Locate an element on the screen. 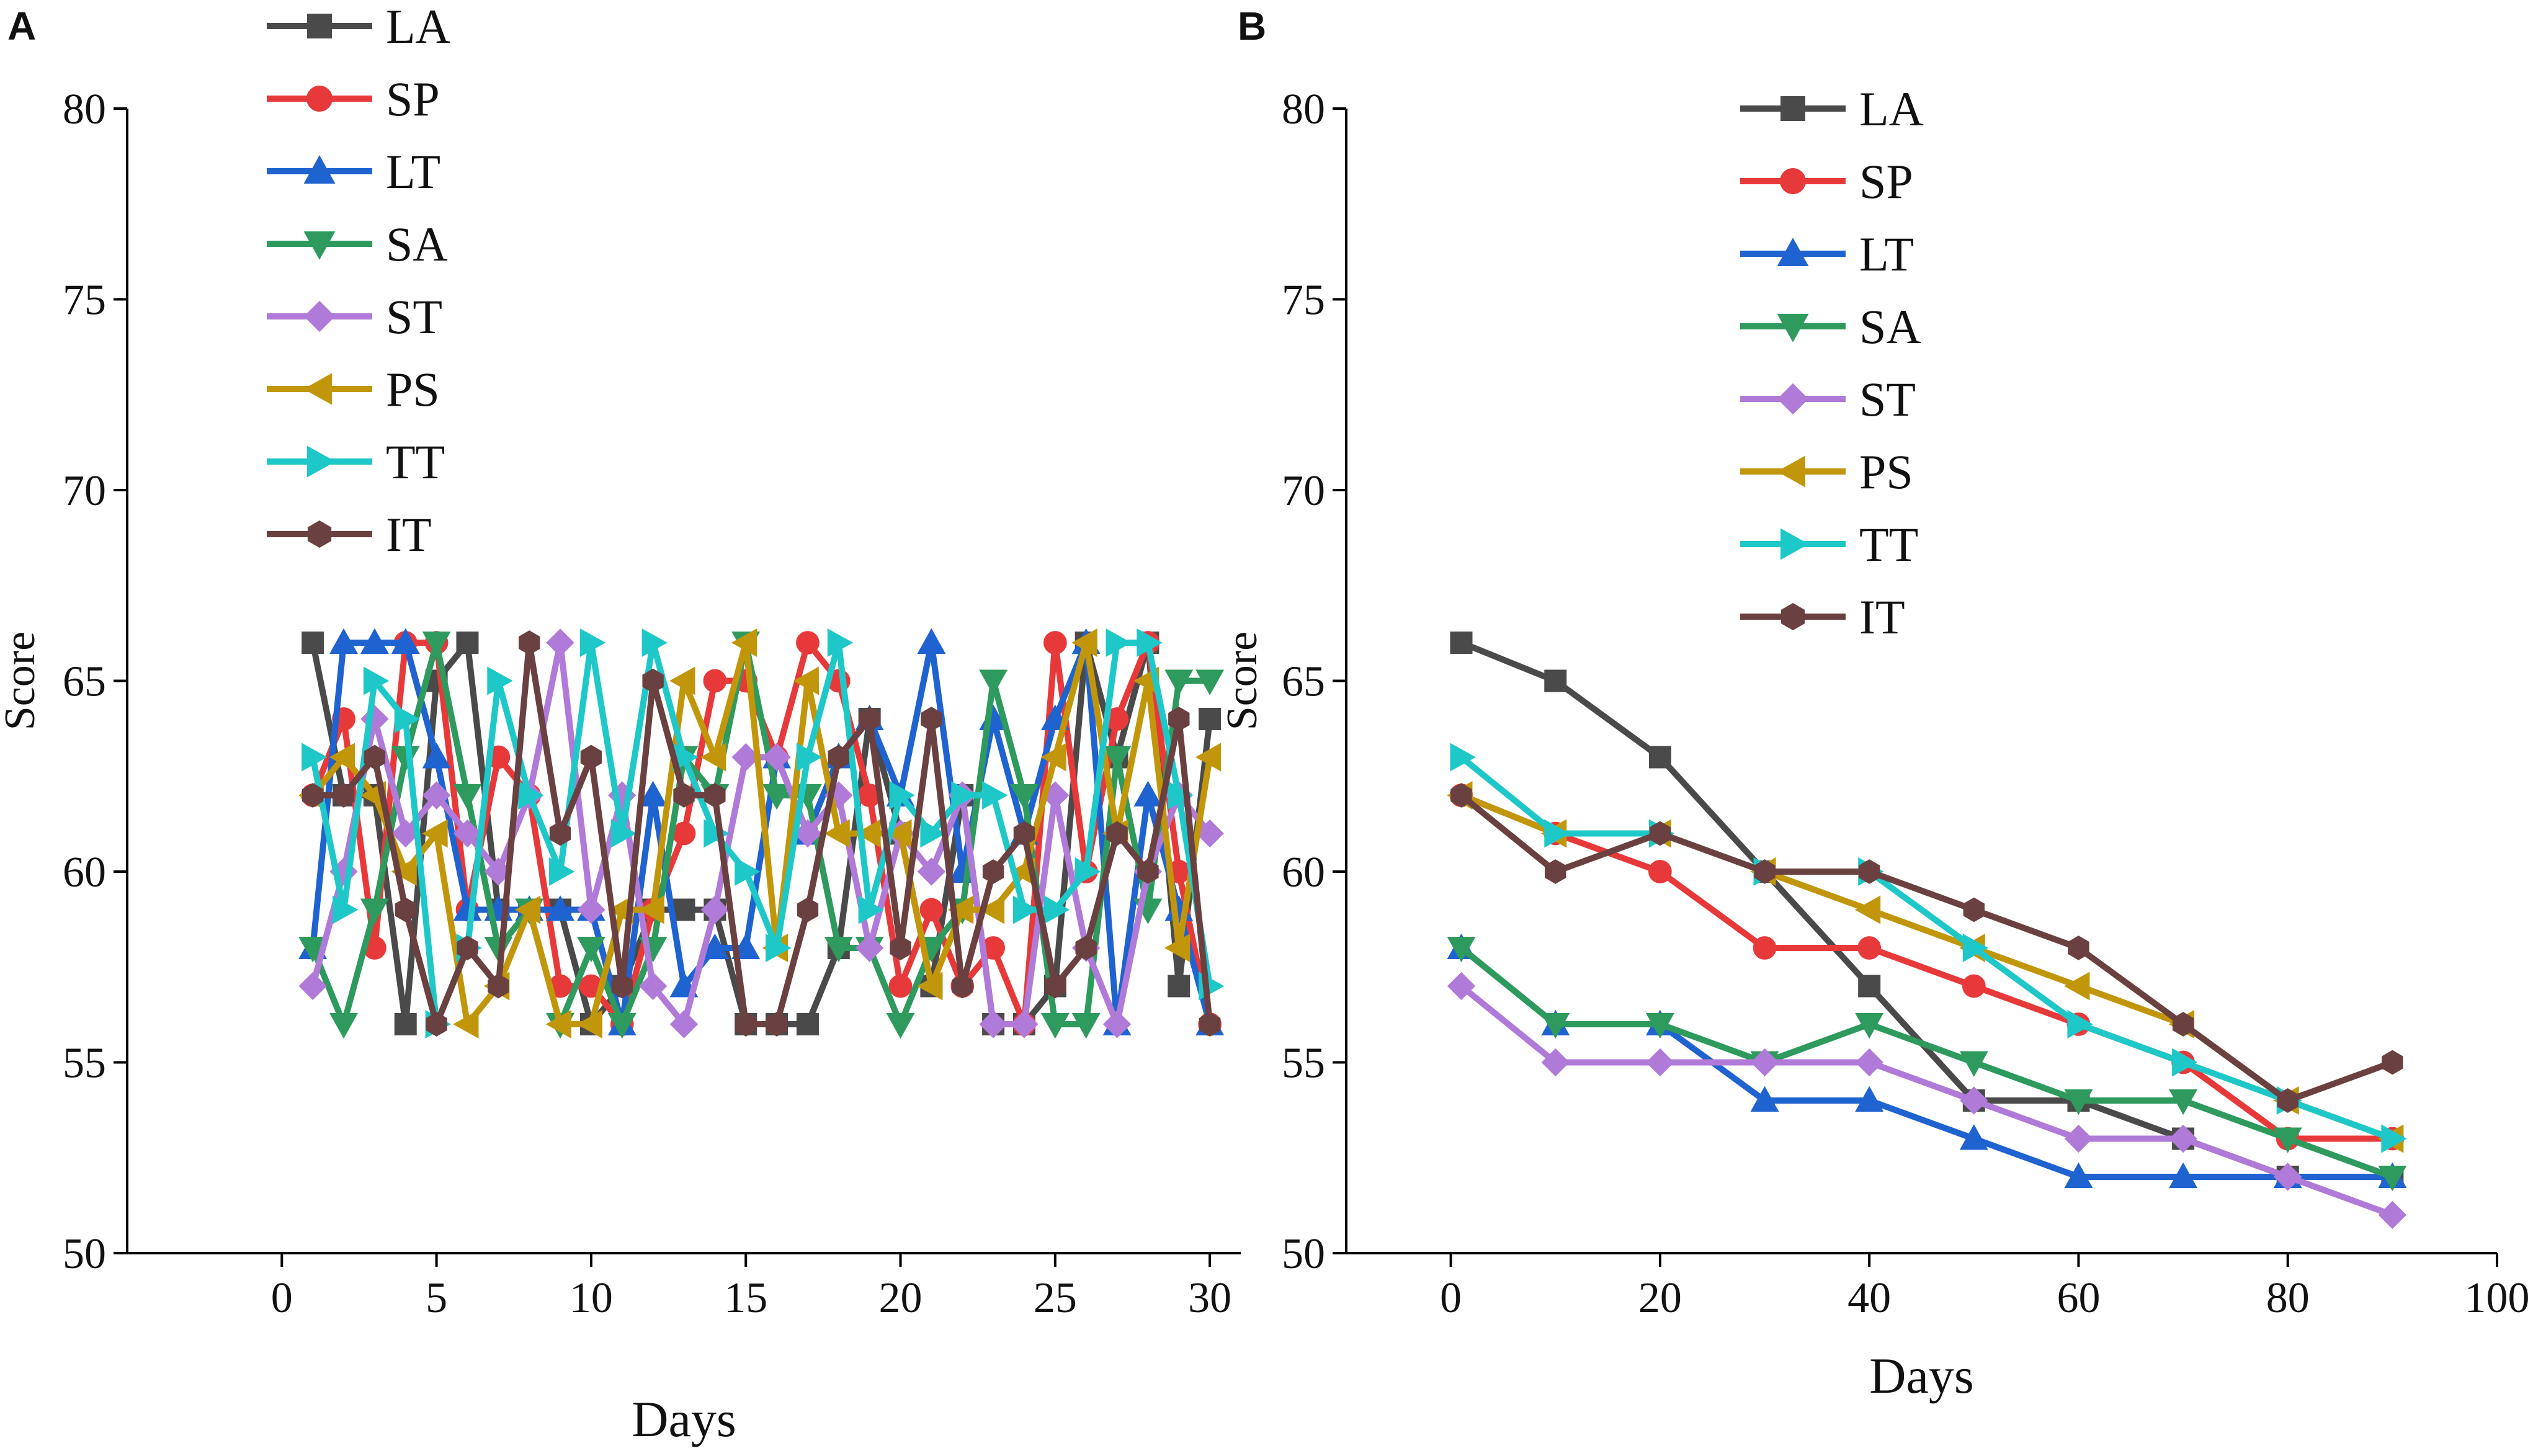 Image resolution: width=2533 pixels, height=1456 pixels. chart-b-y-tick-label: 65 is located at coordinates (1303, 682).